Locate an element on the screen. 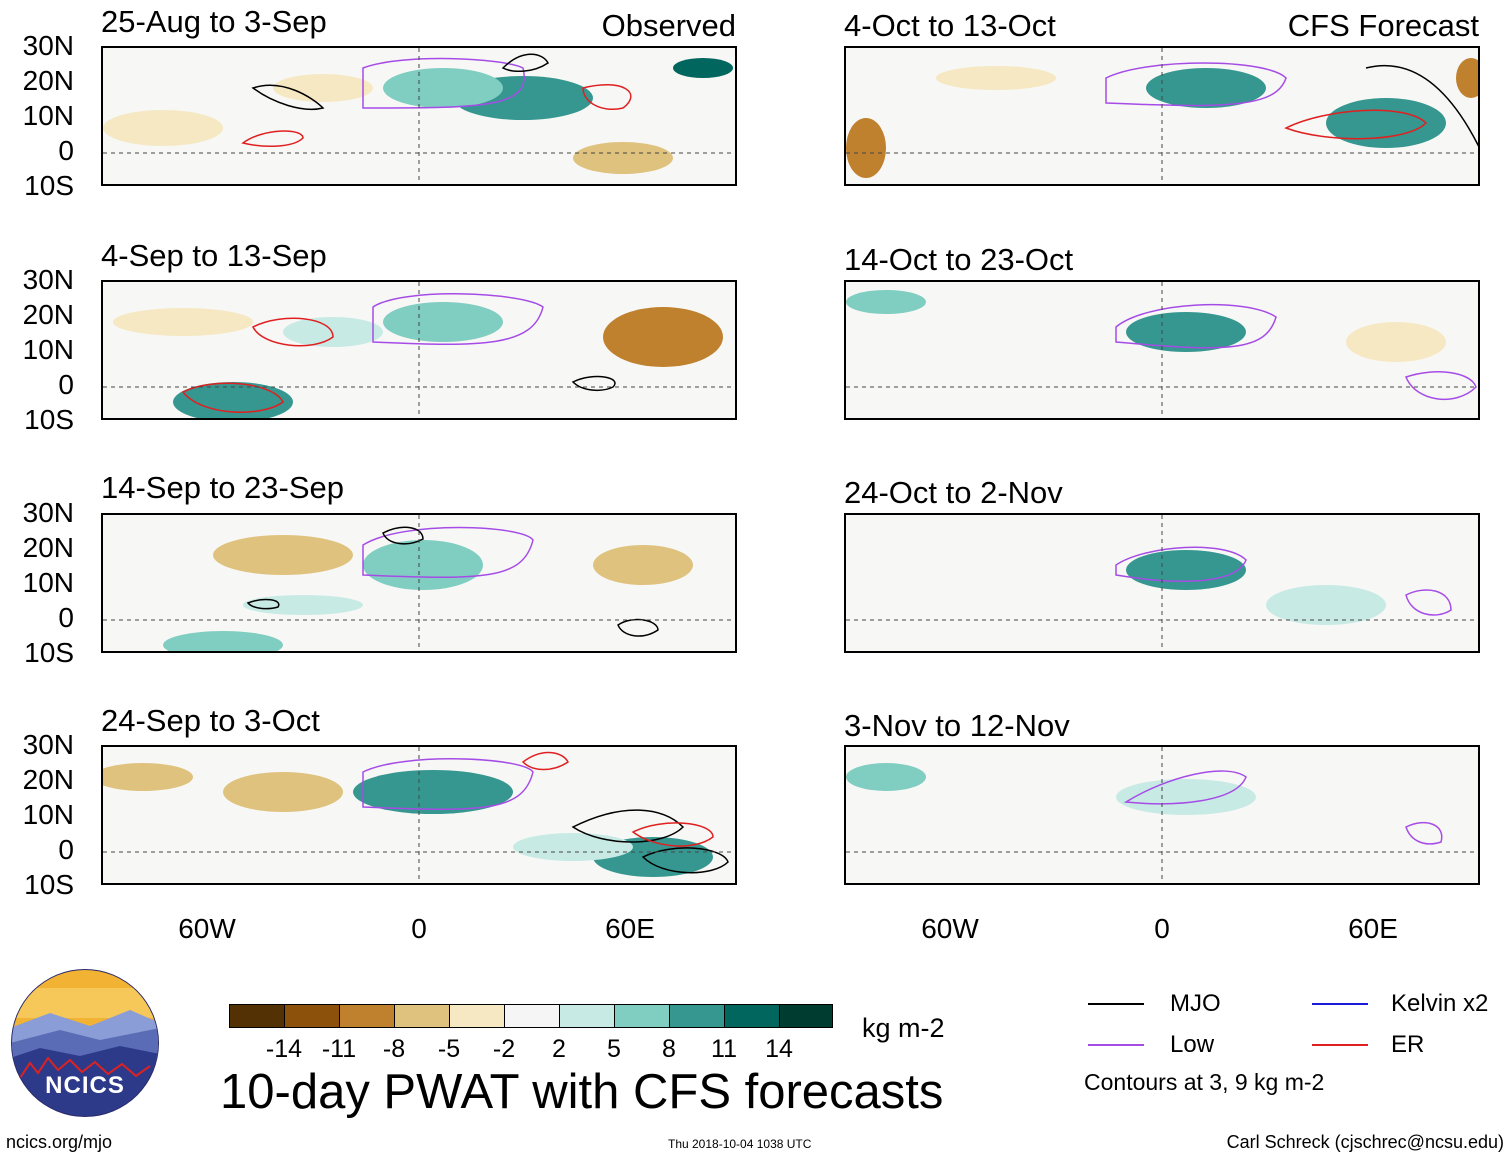 This screenshot has width=1510, height=1159. panel-title: 14-Oct to 23-Oct is located at coordinates (959, 259).